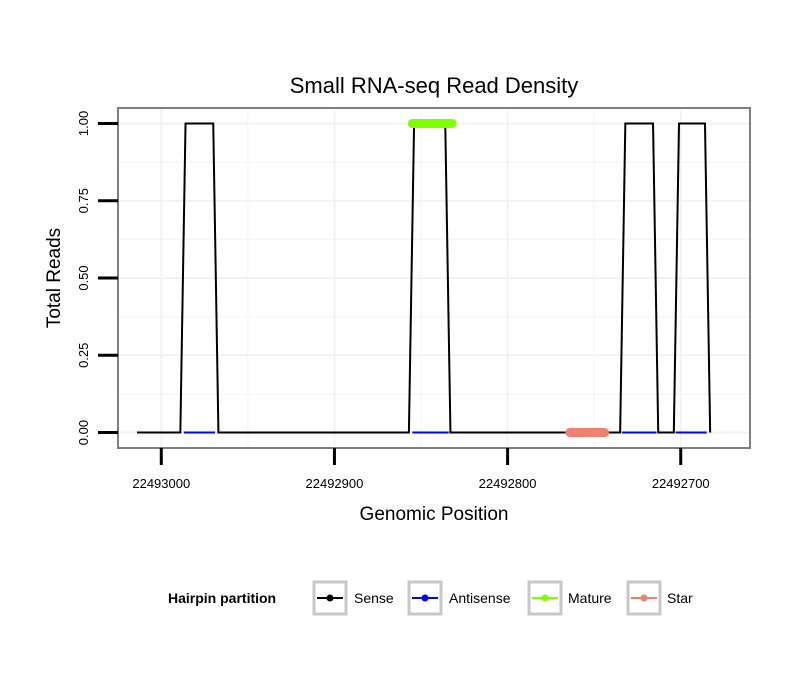  Describe the element at coordinates (83, 277) in the screenshot. I see `y-tick-label: 0.50` at that location.